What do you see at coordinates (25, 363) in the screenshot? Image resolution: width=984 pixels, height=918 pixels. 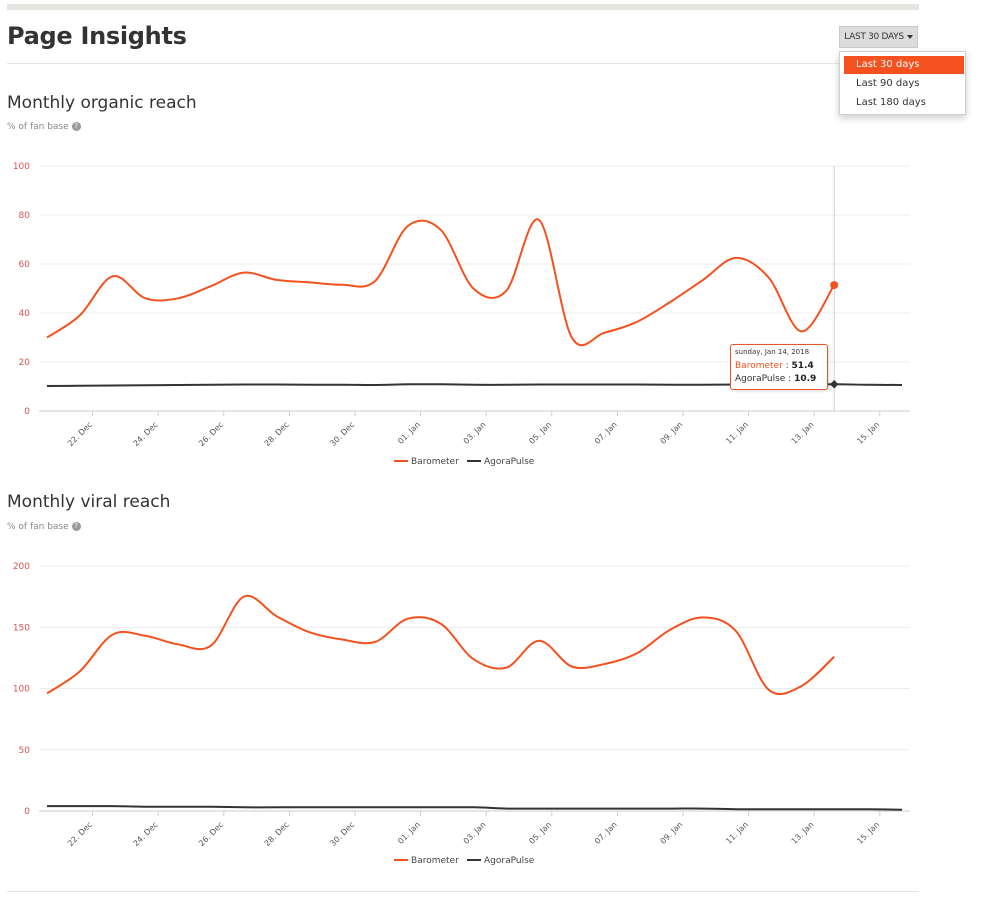 I see `y-tick-label: 20` at bounding box center [25, 363].